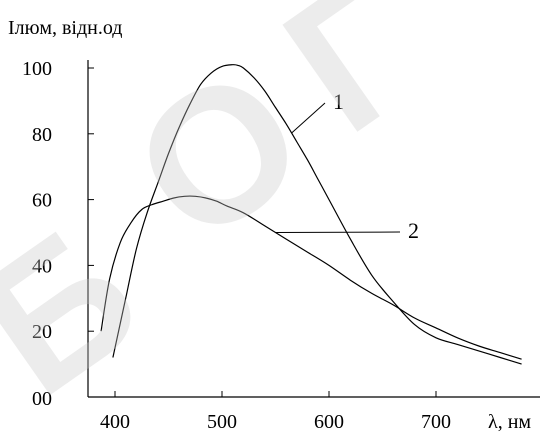  I want to click on x-axis-title: λ, нм, so click(509, 421).